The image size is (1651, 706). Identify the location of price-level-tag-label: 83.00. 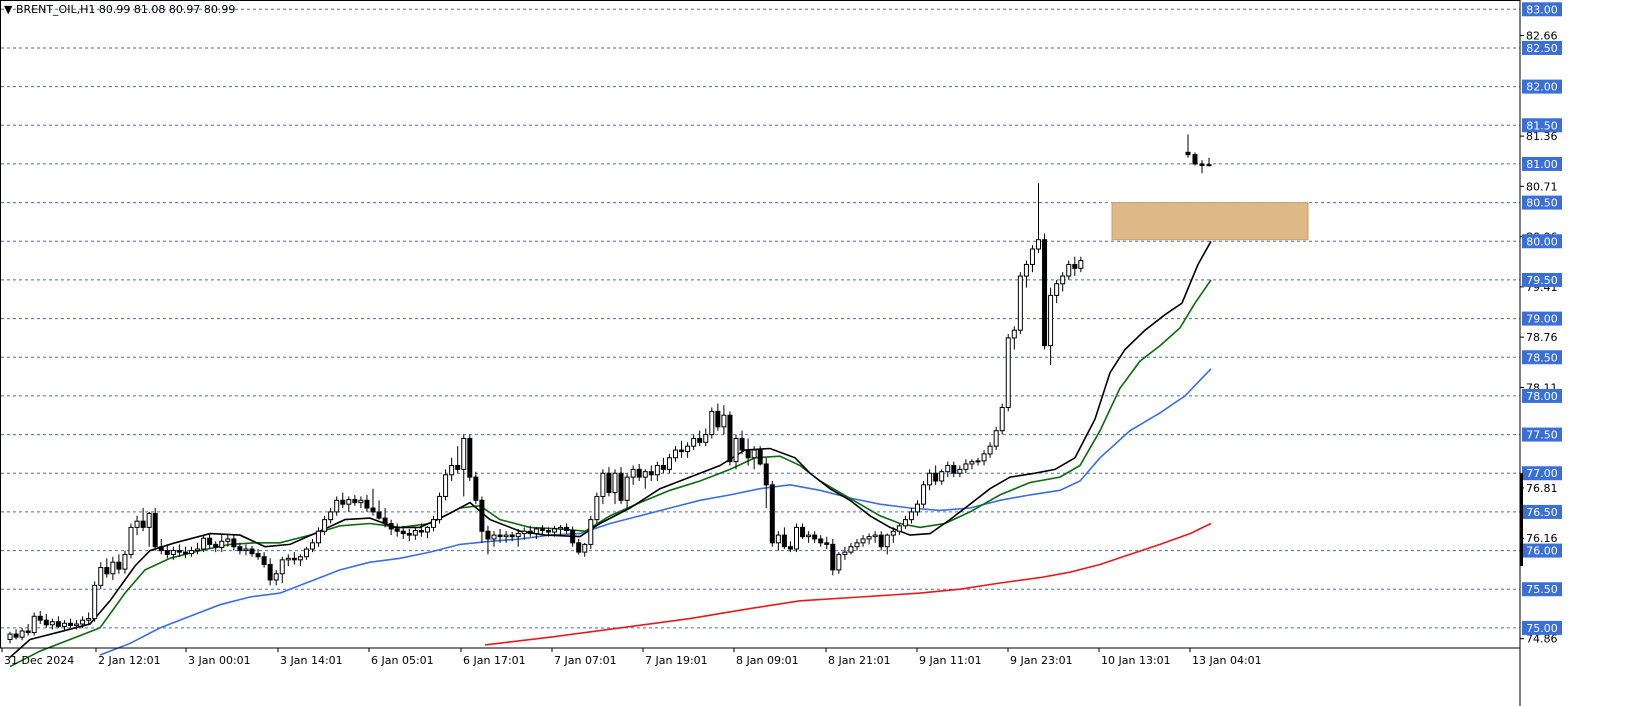
(1542, 9).